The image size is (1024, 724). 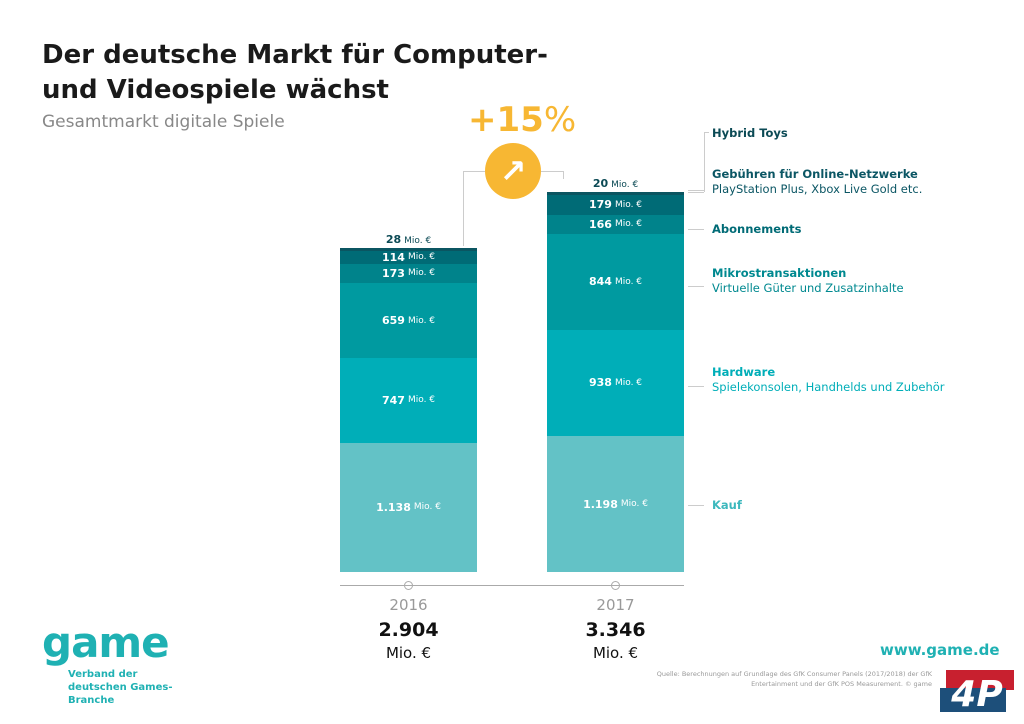 I want to click on legend-item: Abonnements, so click(x=832, y=229).